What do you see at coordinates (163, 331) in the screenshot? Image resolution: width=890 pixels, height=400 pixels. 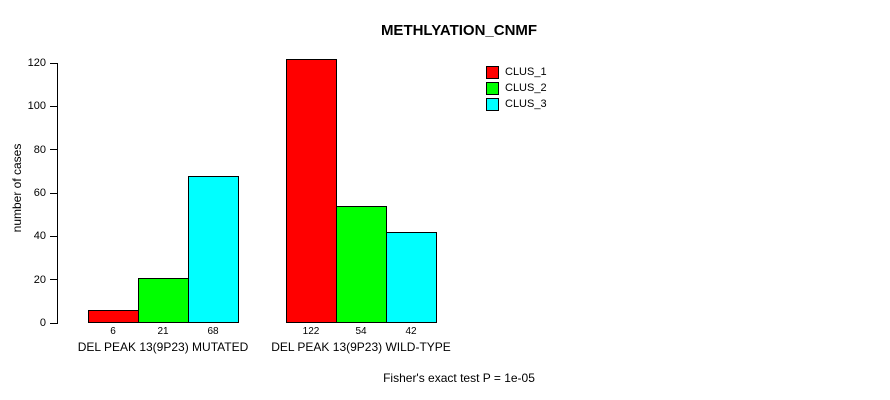 I see `bar-value-label: 21` at bounding box center [163, 331].